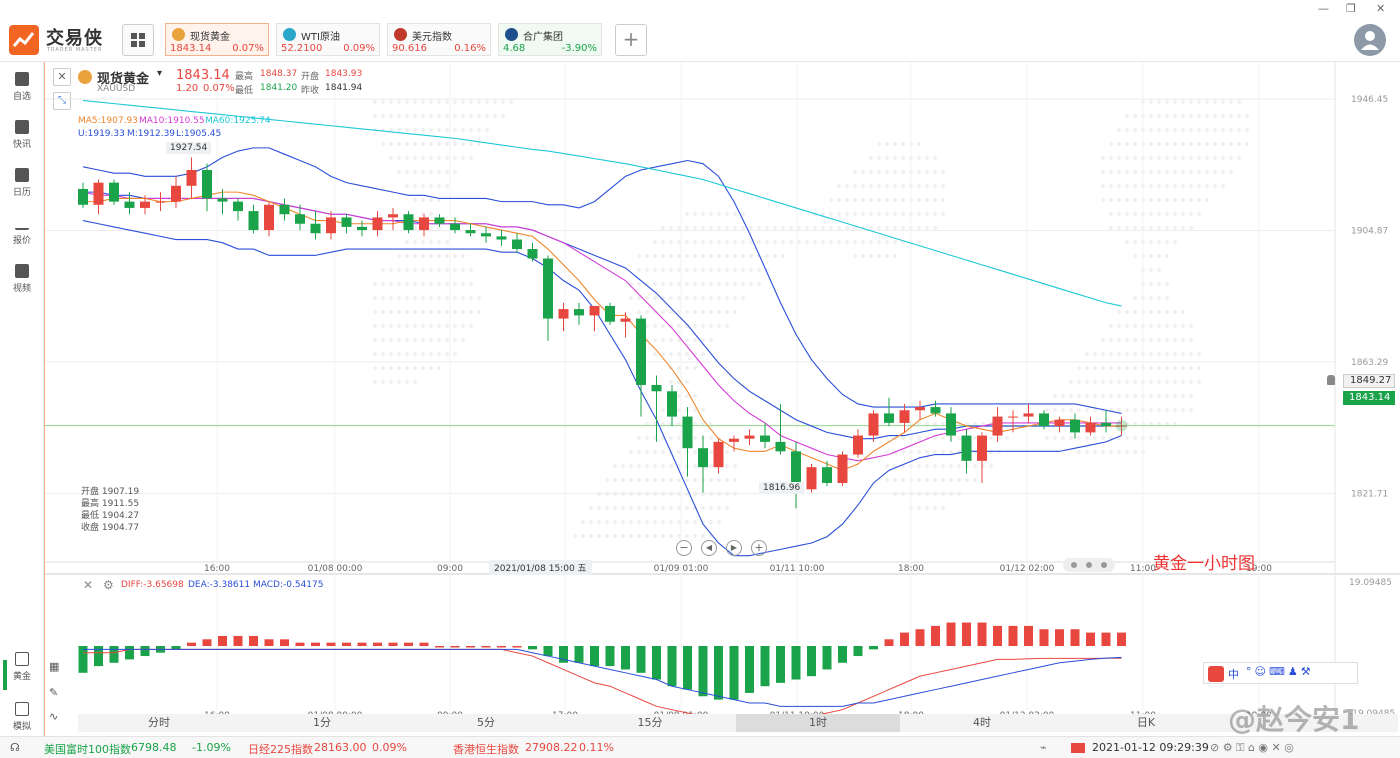  I want to click on minimize-icon: —, so click(1323, 8).